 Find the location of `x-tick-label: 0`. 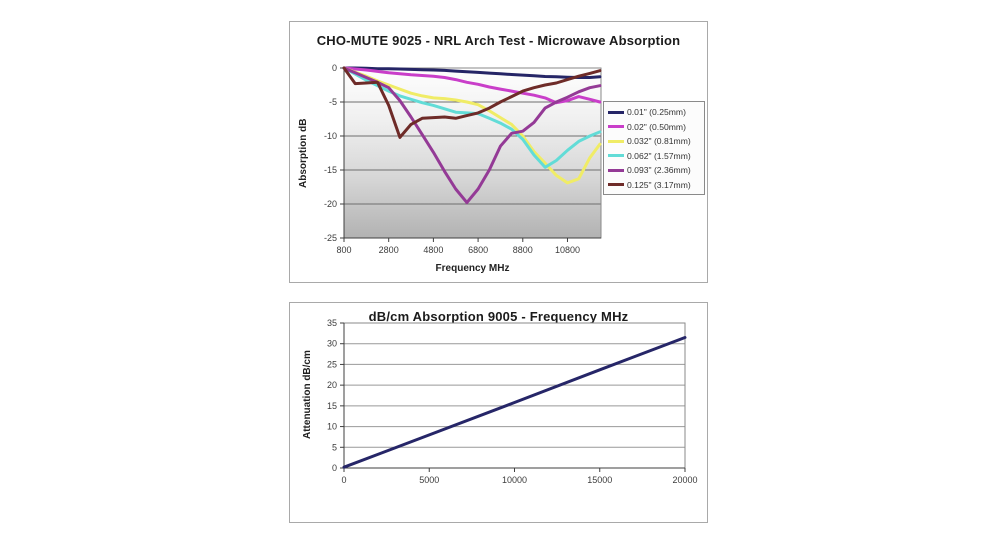

x-tick-label: 0 is located at coordinates (343, 480).